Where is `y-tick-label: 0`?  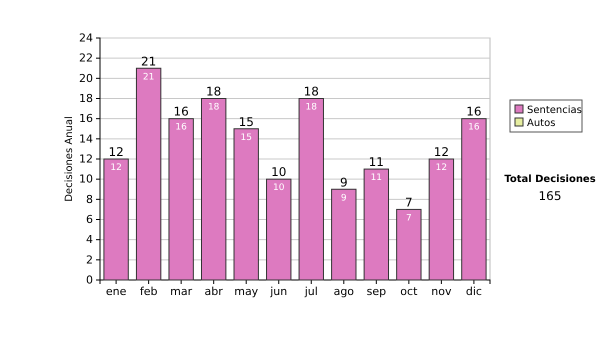
y-tick-label: 0 is located at coordinates (89, 280).